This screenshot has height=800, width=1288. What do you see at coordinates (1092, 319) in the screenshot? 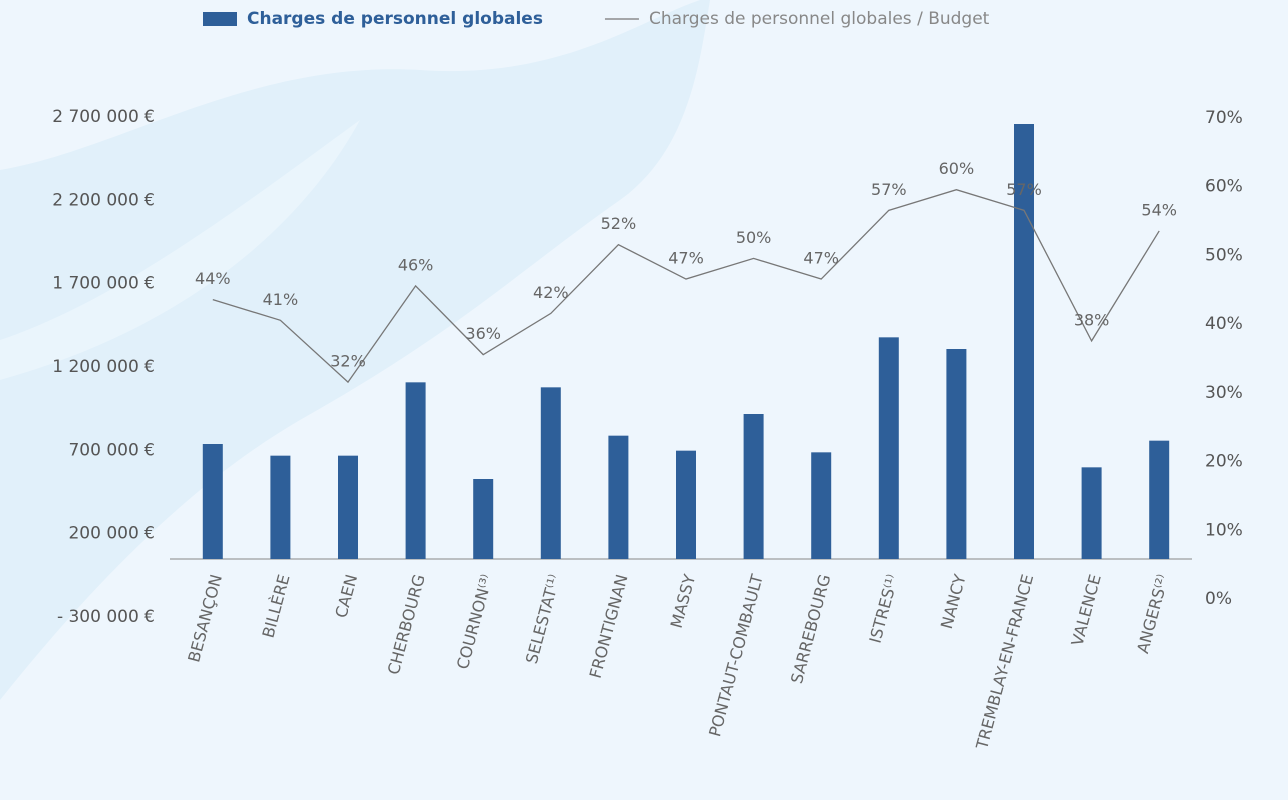
I see `data-label: 38%` at bounding box center [1092, 319].